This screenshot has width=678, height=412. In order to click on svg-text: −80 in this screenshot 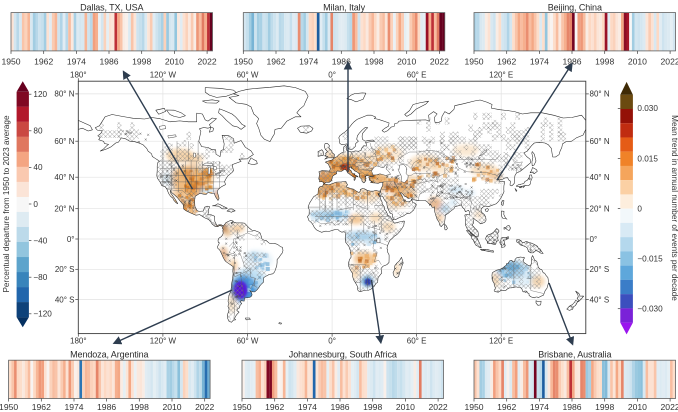, I will do `click(40, 277)`.